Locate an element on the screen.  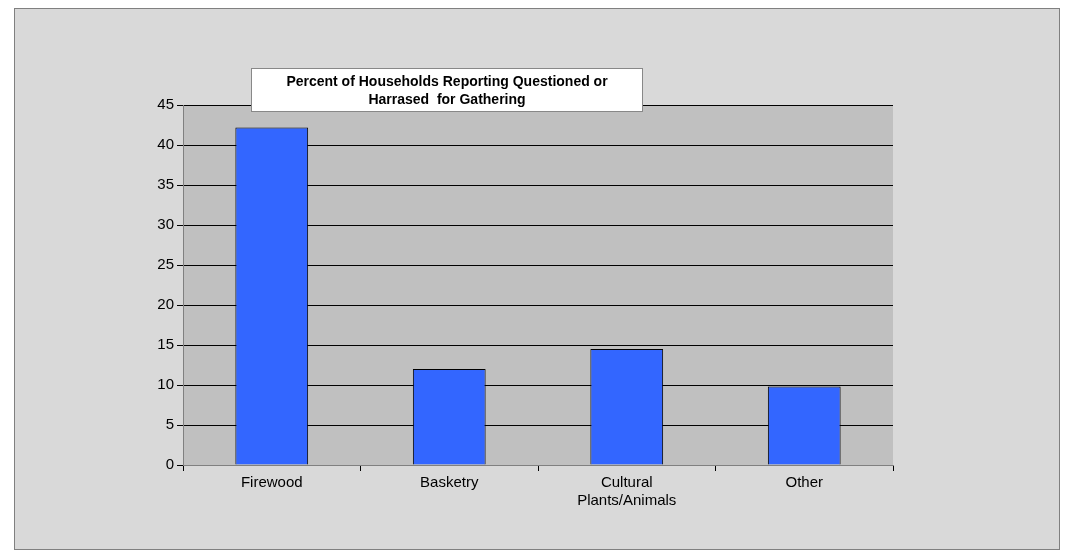
x-tick-label: Basketry is located at coordinates (449, 482).